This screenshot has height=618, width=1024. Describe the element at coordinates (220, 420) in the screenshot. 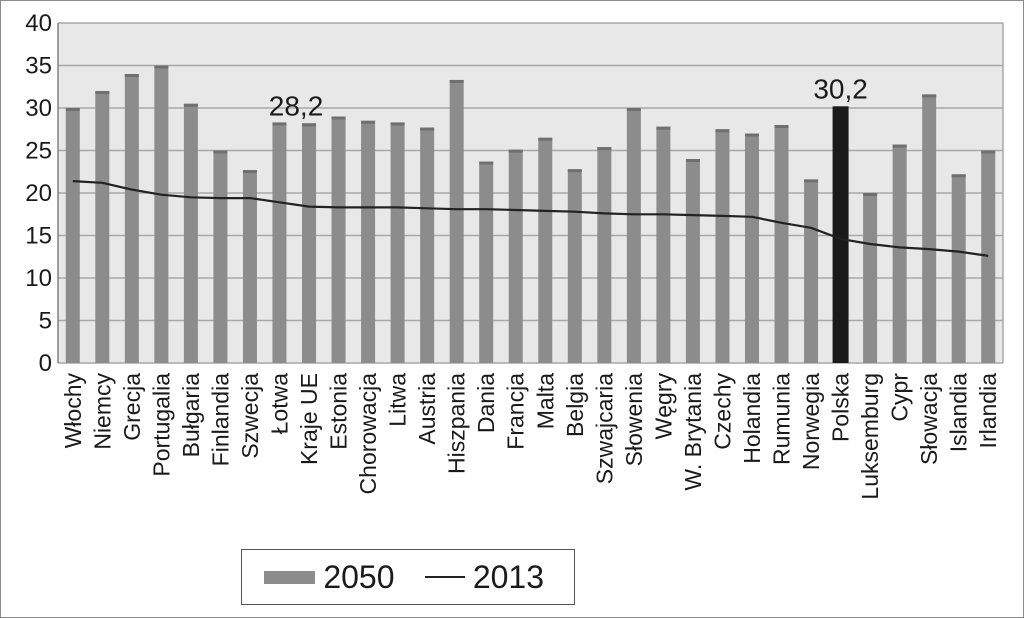

I see `x-category-label: Finlandia` at that location.